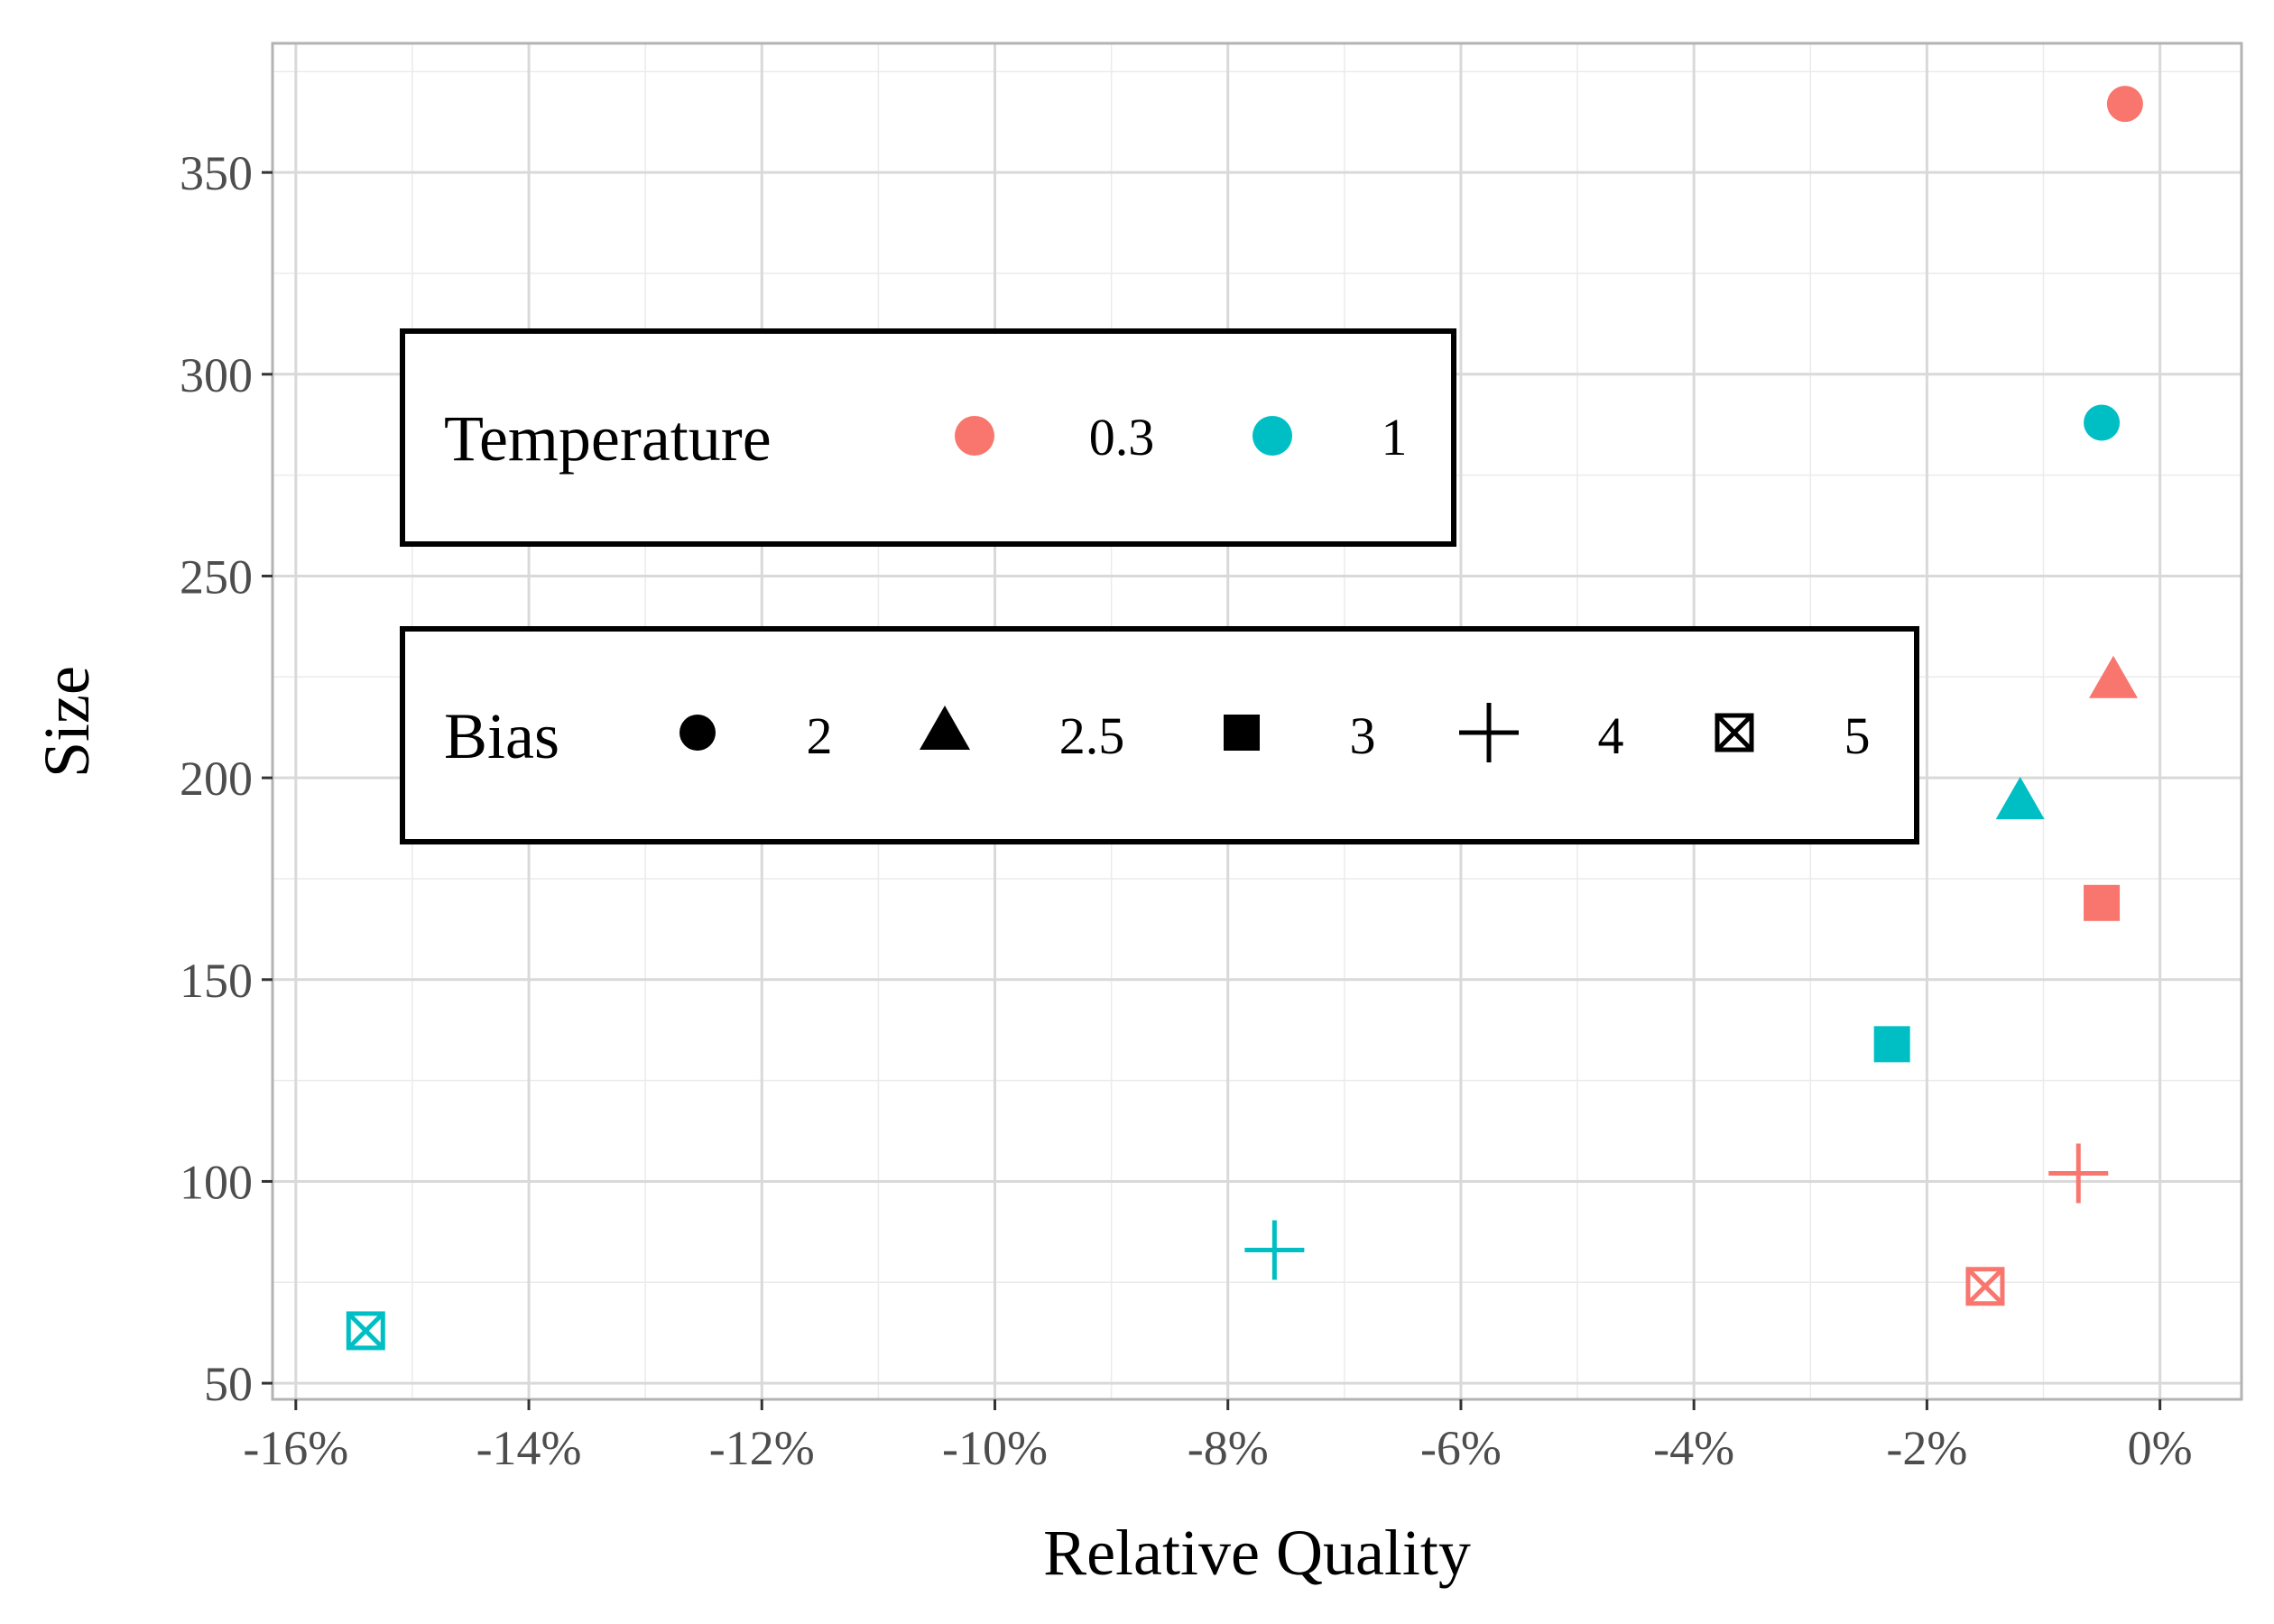 The image size is (2274, 1624). What do you see at coordinates (217, 577) in the screenshot?
I see `y-tick-label: 250` at bounding box center [217, 577].